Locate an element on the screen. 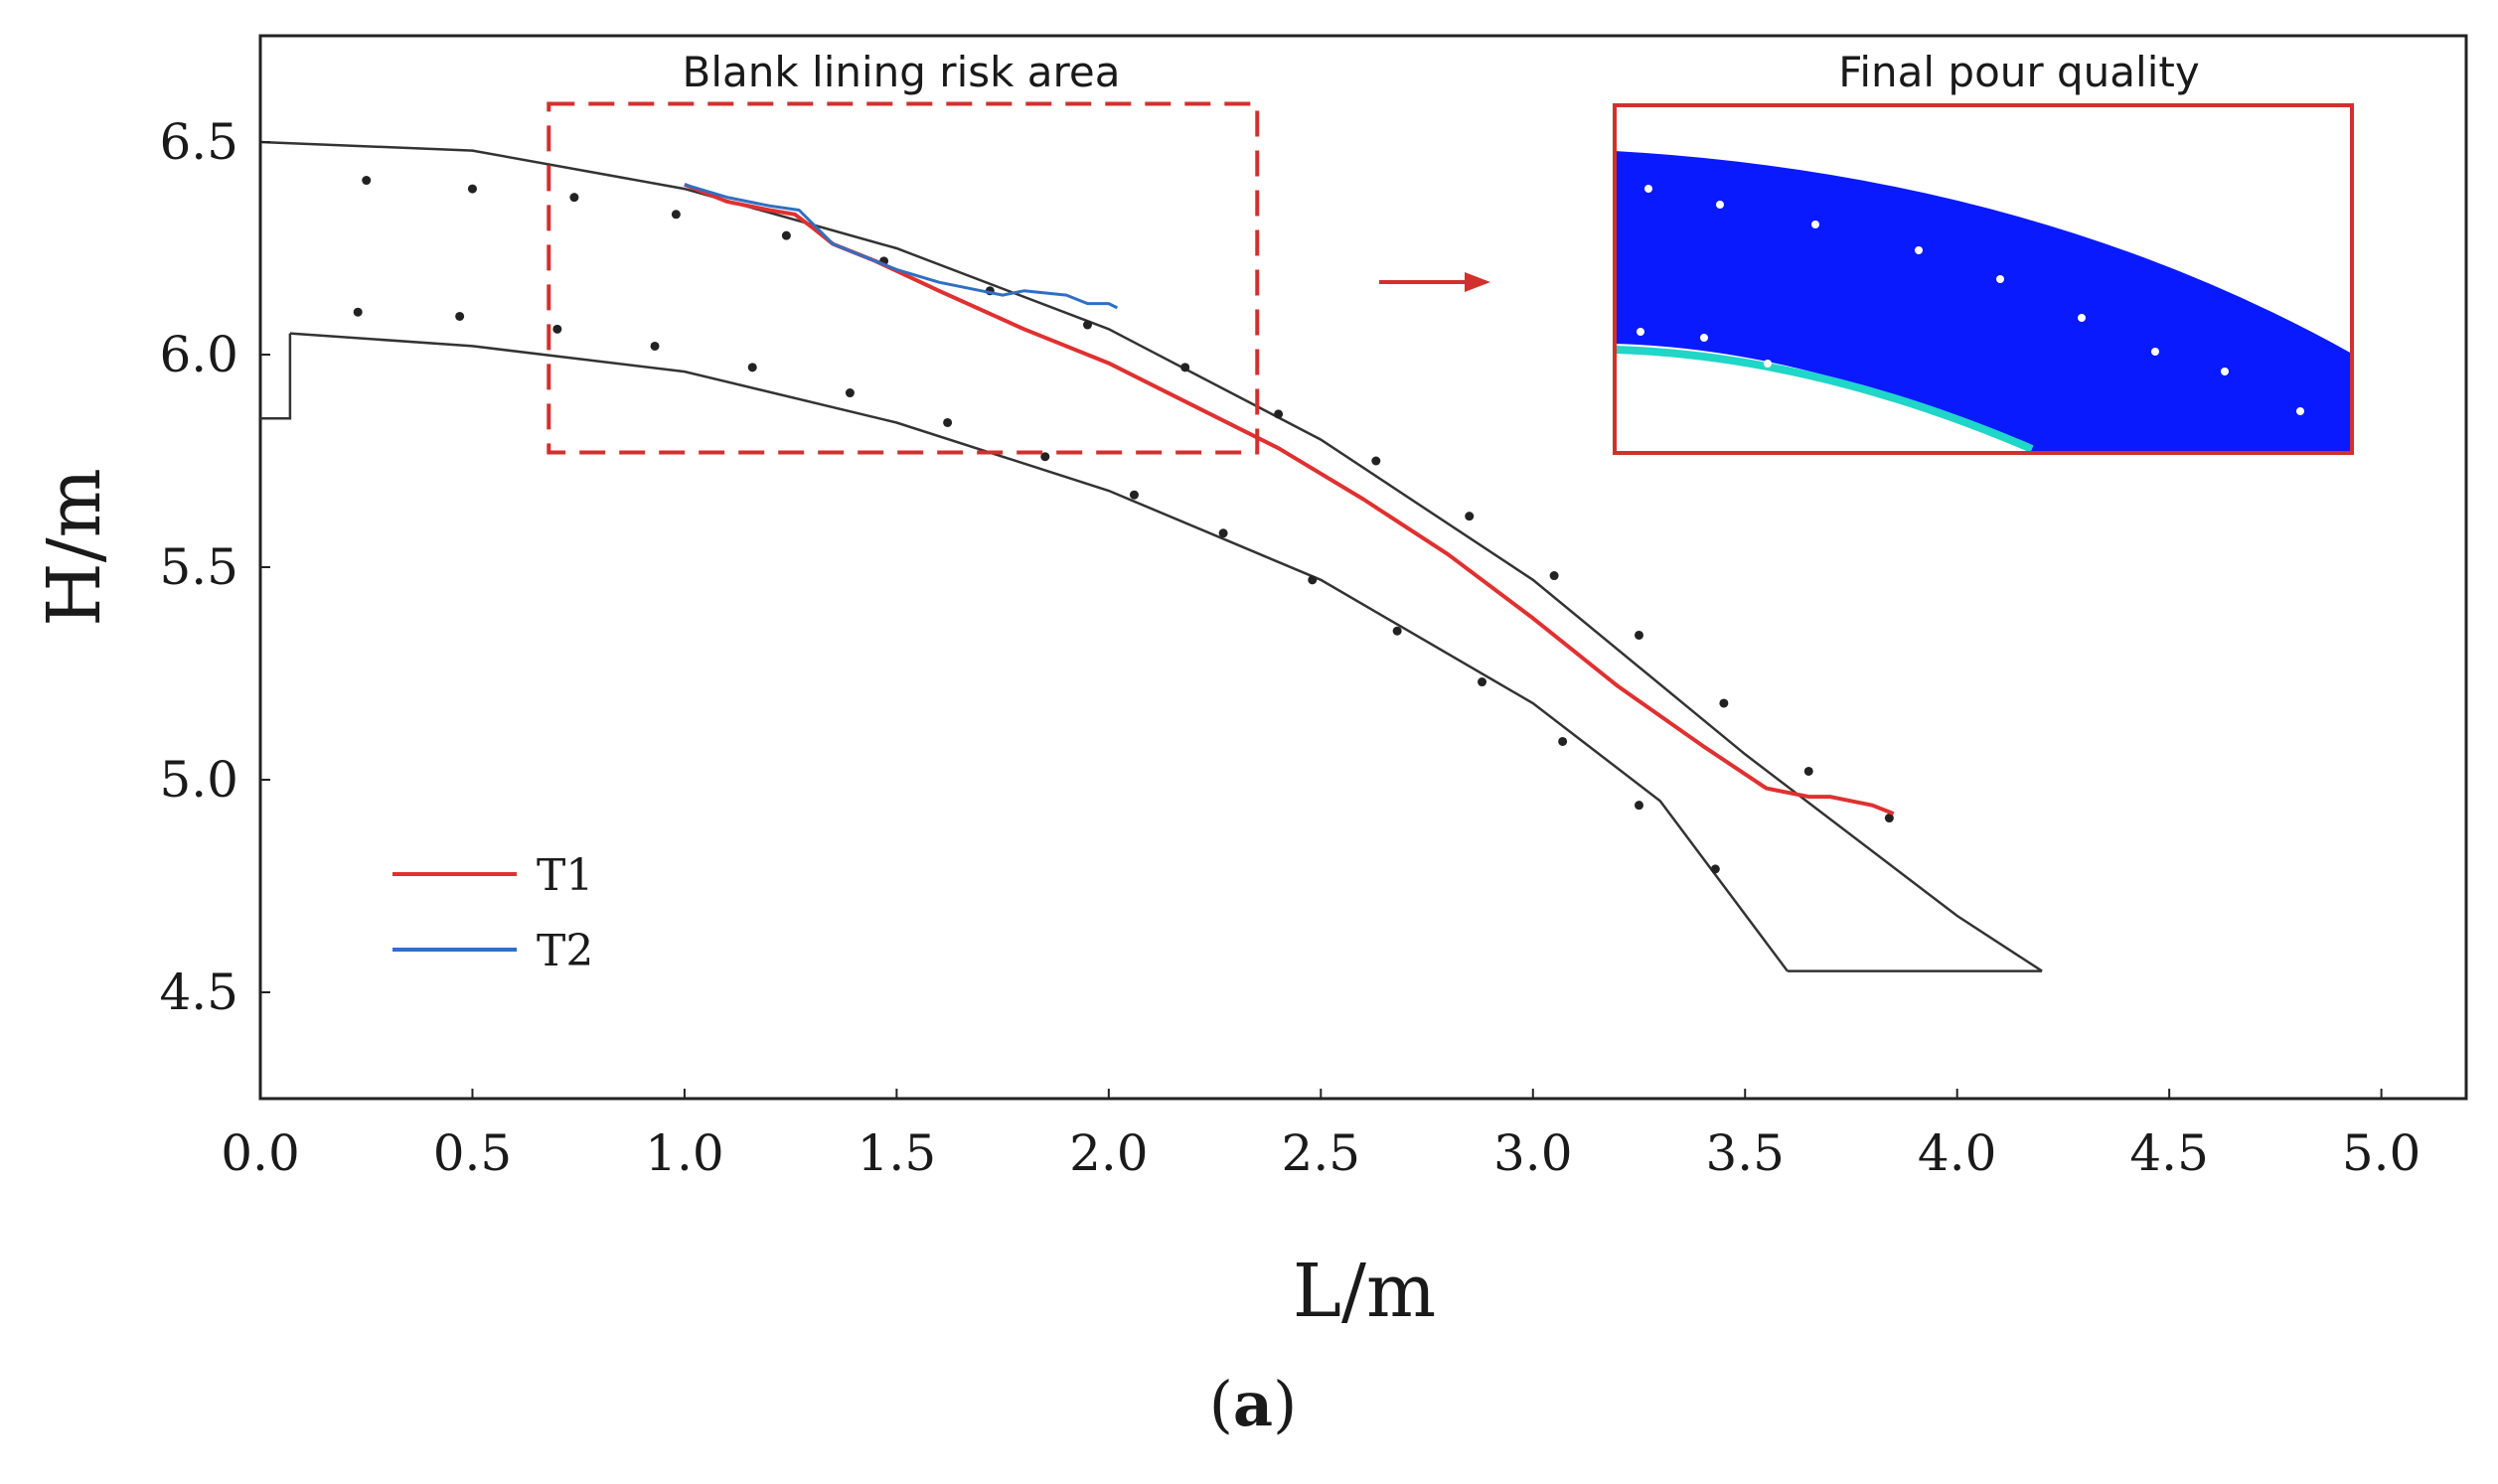  caption-letter: a is located at coordinates (1253, 1404).